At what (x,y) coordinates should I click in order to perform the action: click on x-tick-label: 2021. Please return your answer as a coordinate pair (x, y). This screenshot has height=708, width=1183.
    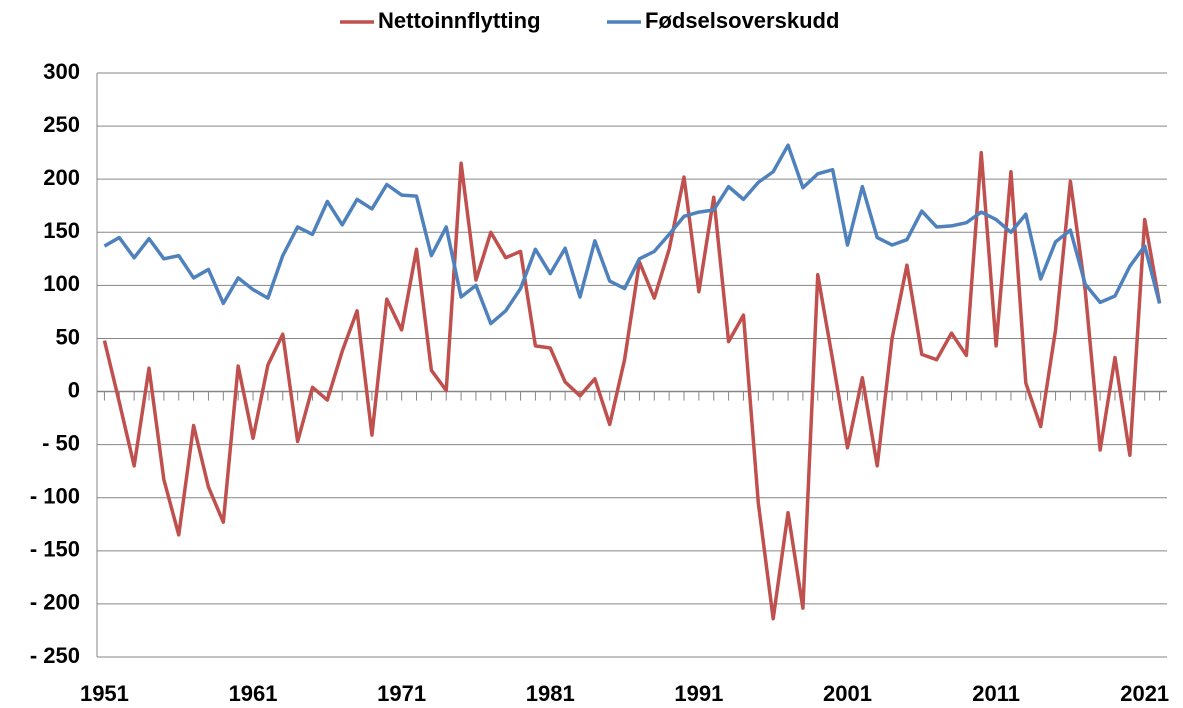
    Looking at the image, I should click on (1144, 693).